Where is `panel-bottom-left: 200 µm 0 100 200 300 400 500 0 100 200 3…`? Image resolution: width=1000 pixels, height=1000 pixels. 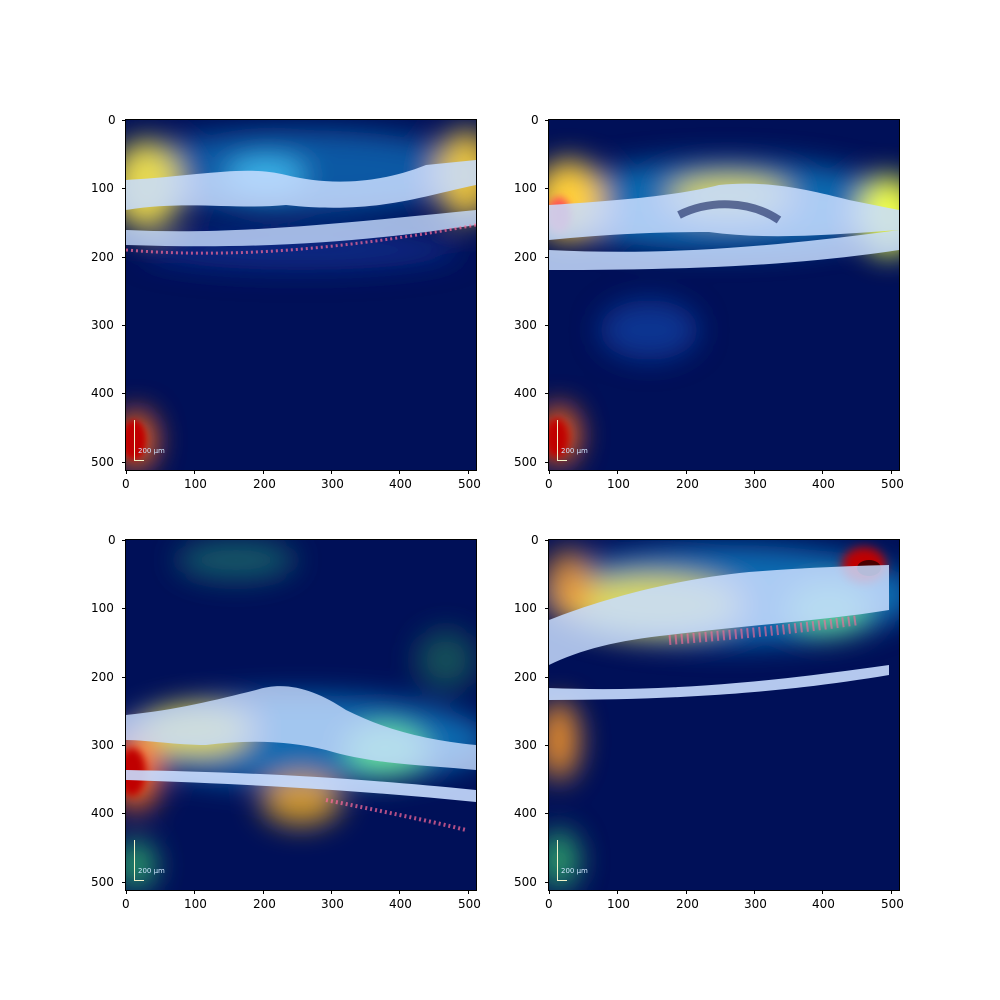 panel-bottom-left: 200 µm 0 100 200 300 400 500 0 100 200 3… is located at coordinates (286, 722).